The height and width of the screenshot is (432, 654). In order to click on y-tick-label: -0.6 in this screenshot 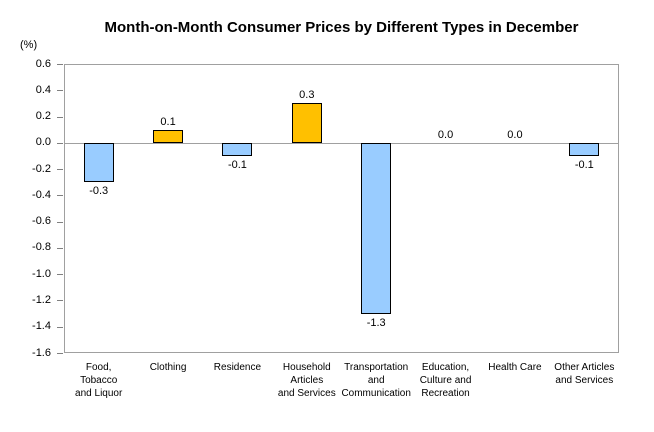, I will do `click(41, 221)`.